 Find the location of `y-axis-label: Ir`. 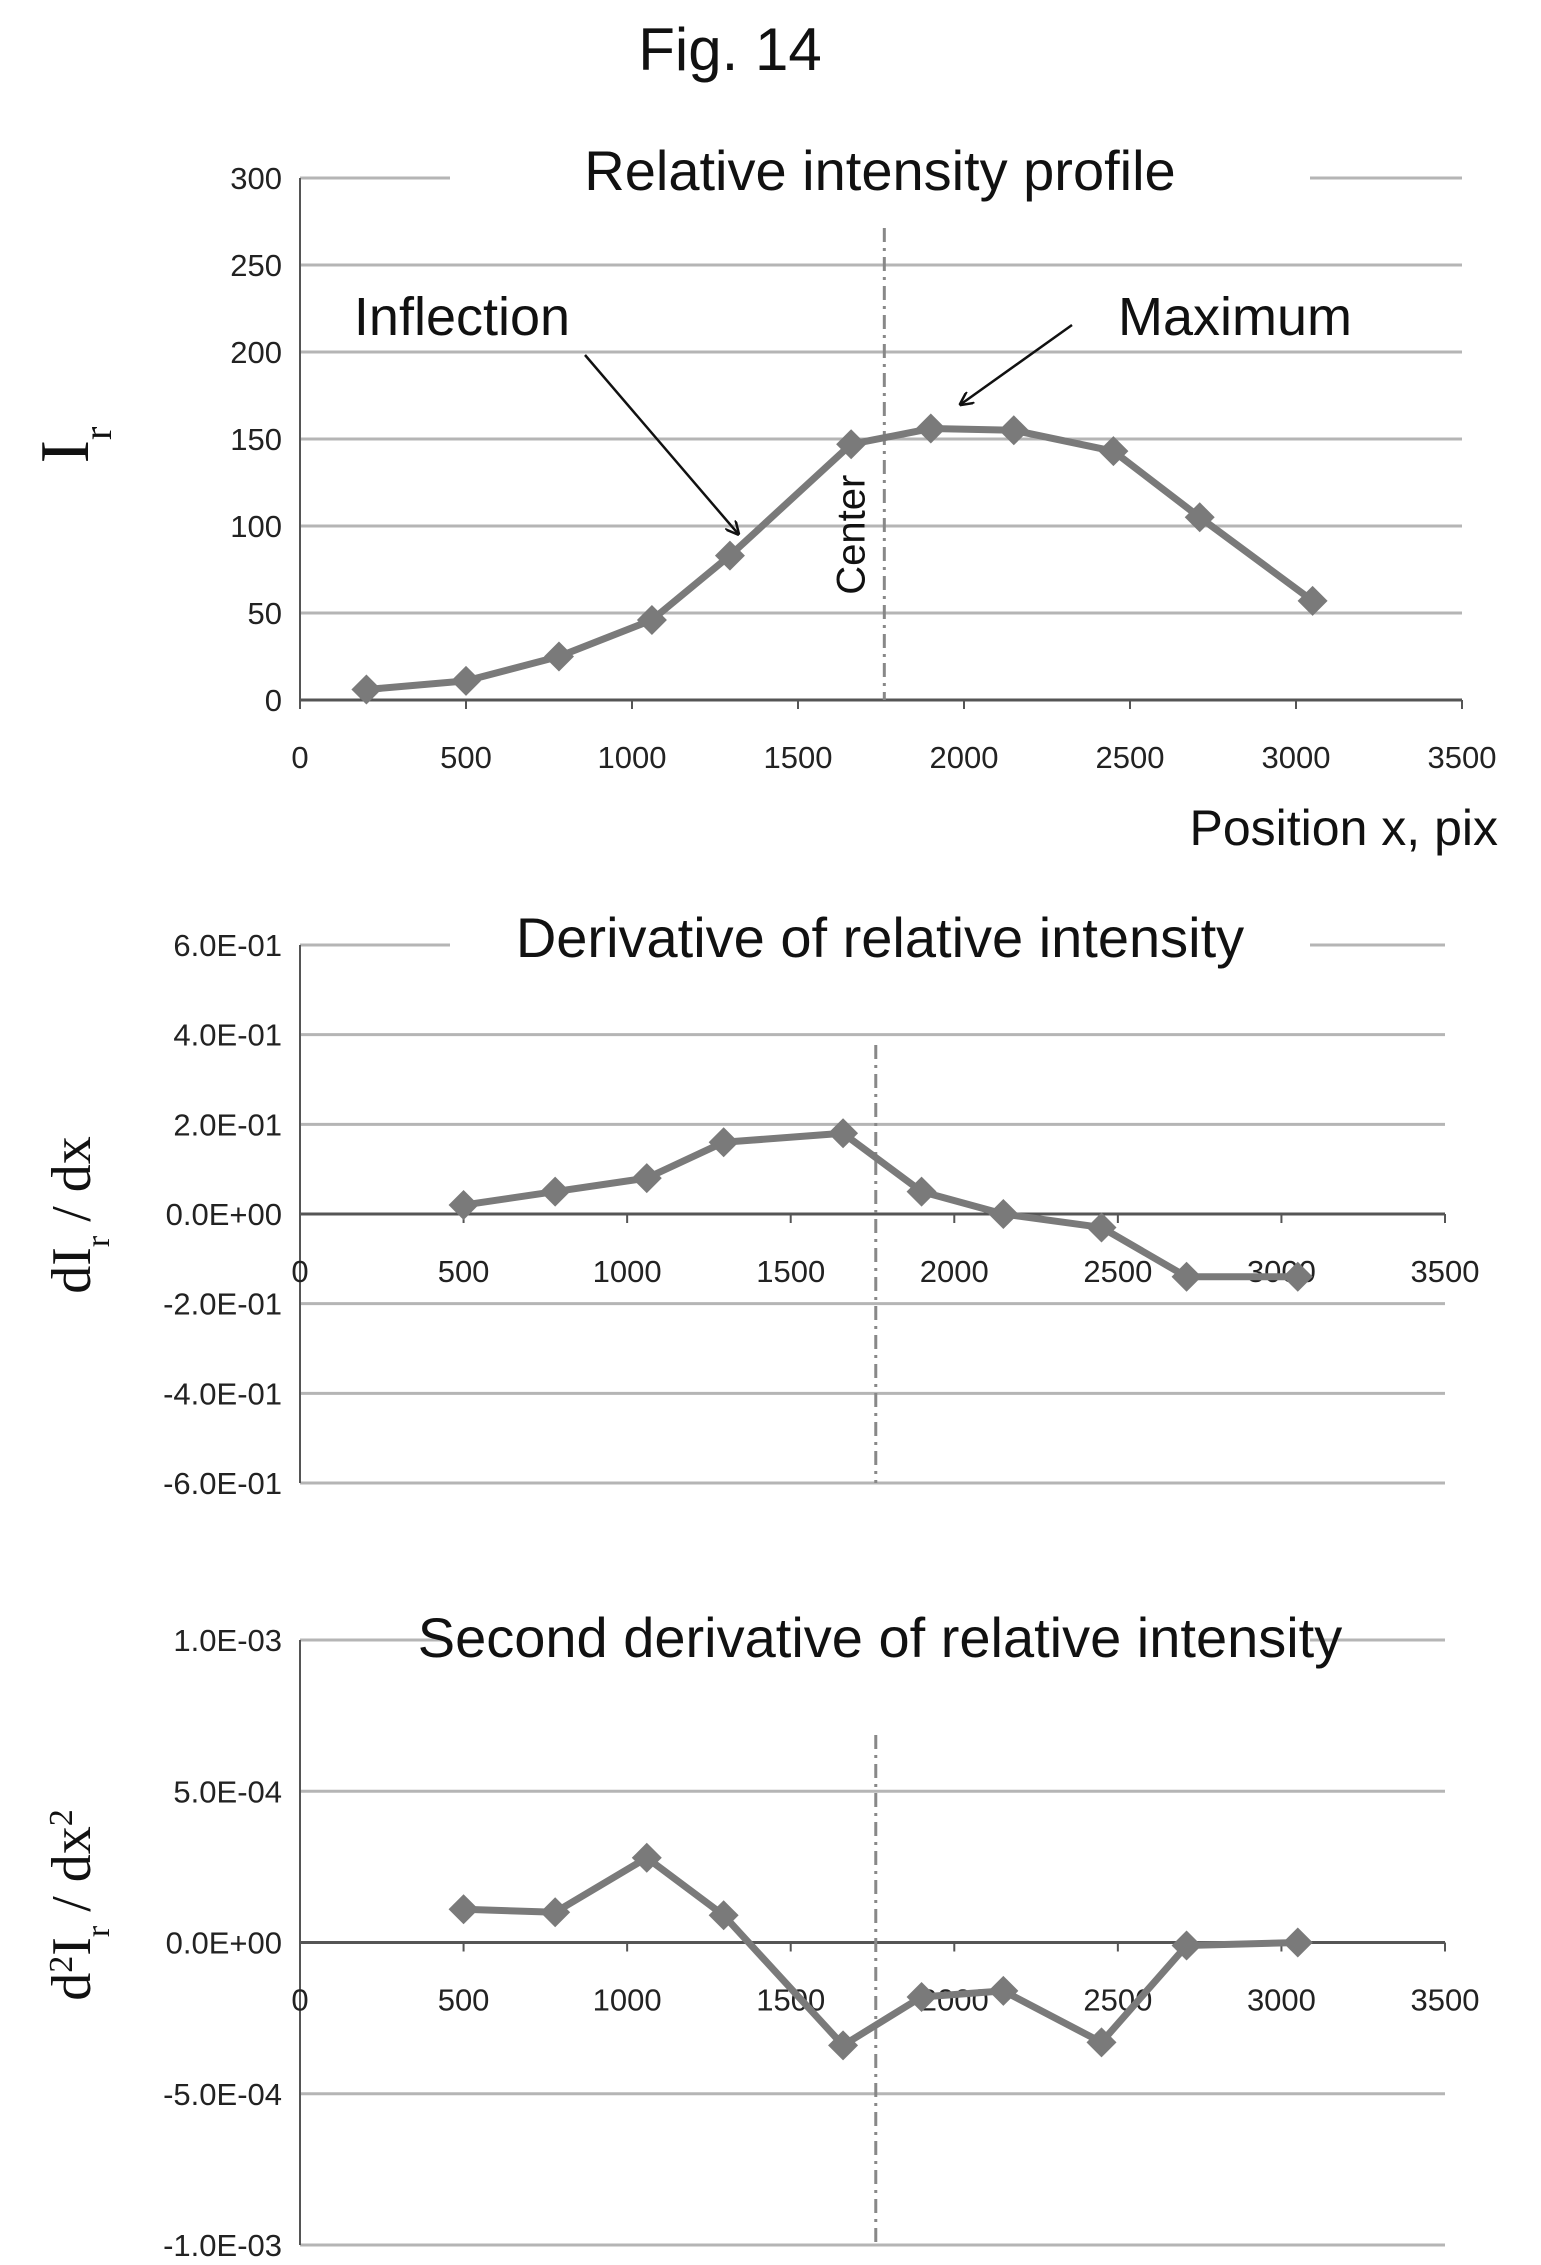

y-axis-label: Ir is located at coordinates (73, 445).